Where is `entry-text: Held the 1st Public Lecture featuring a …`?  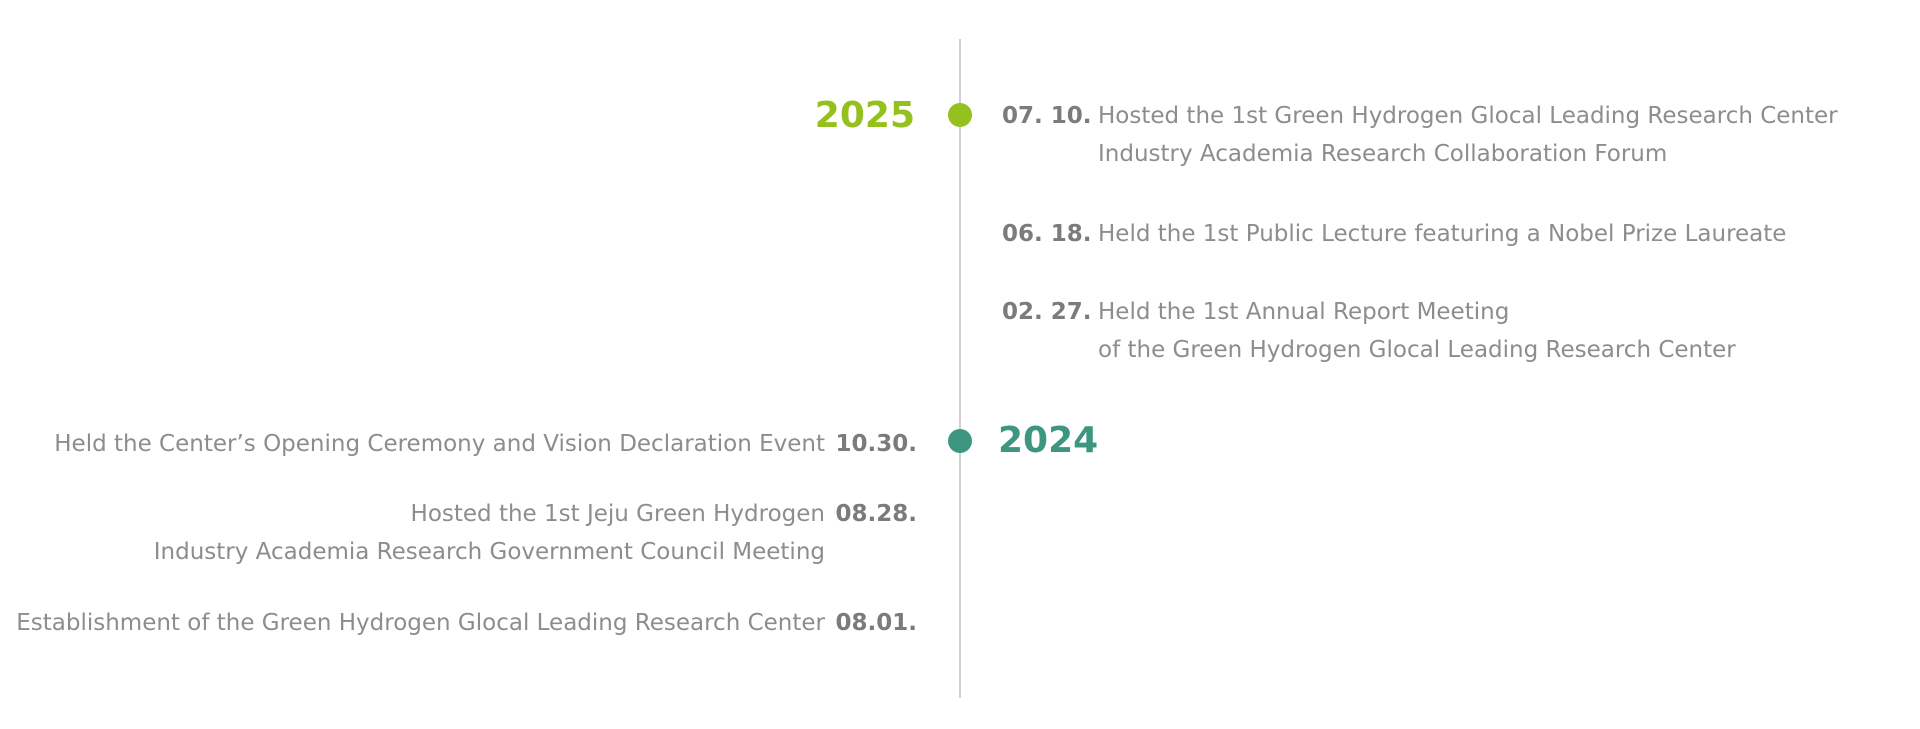
entry-text: Held the 1st Public Lecture featuring a … is located at coordinates (1442, 234).